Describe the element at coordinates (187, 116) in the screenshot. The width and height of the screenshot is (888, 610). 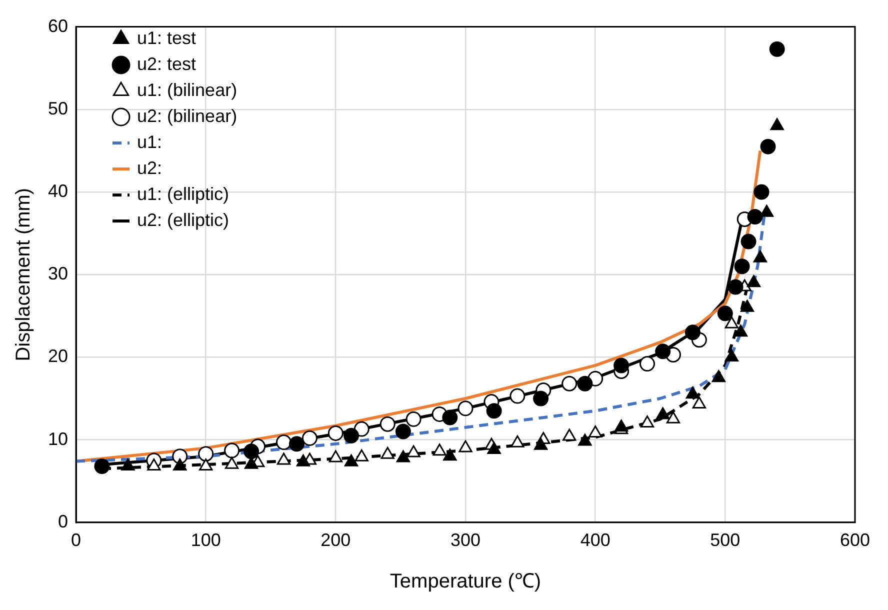
I see `legend-label: u2: (bilinear)` at that location.